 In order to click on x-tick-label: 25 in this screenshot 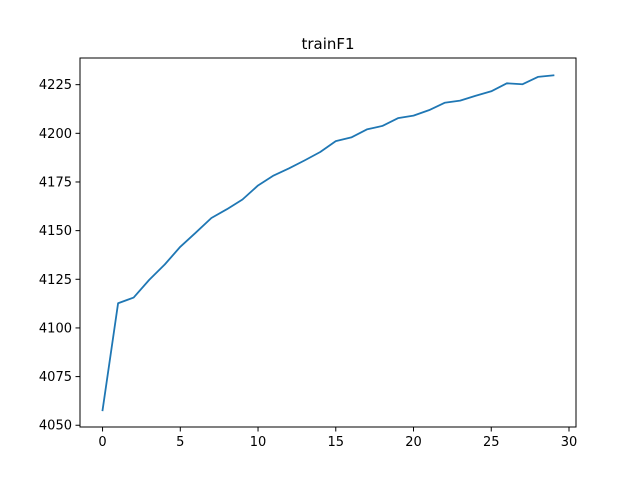, I will do `click(491, 442)`.